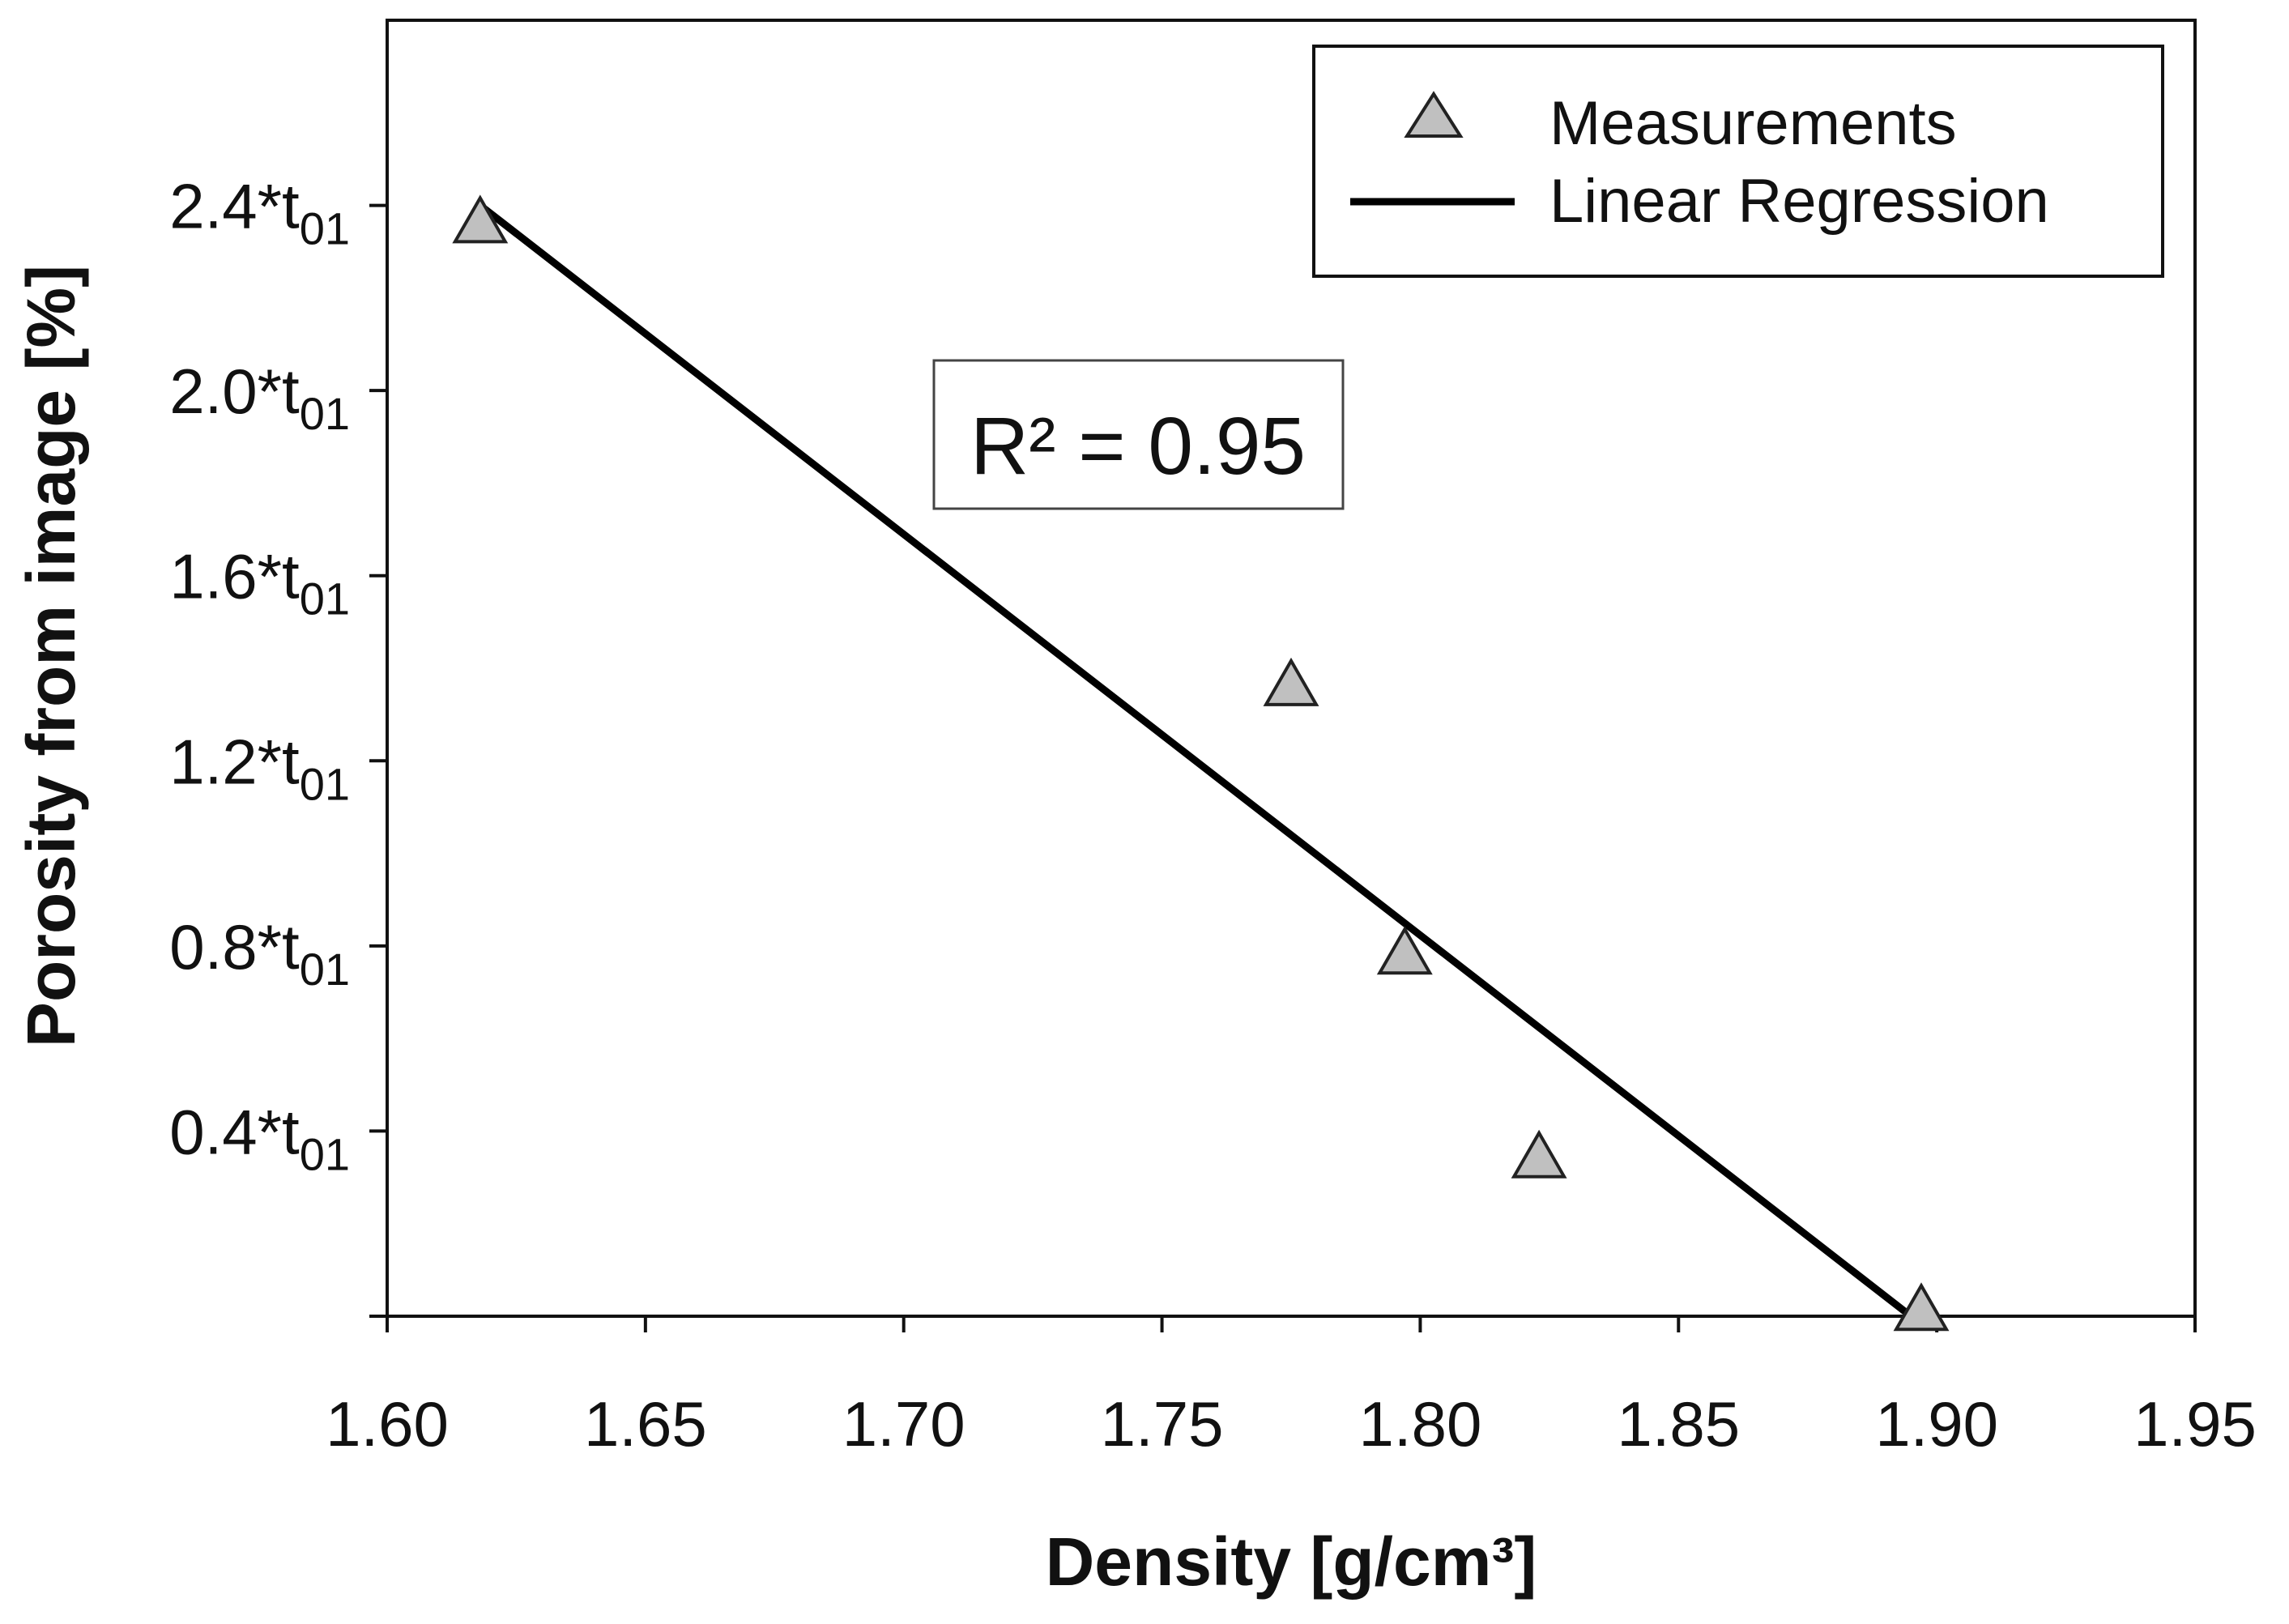 This screenshot has width=2289, height=1624. What do you see at coordinates (1679, 1424) in the screenshot?
I see `x-tick-label: 1.85` at bounding box center [1679, 1424].